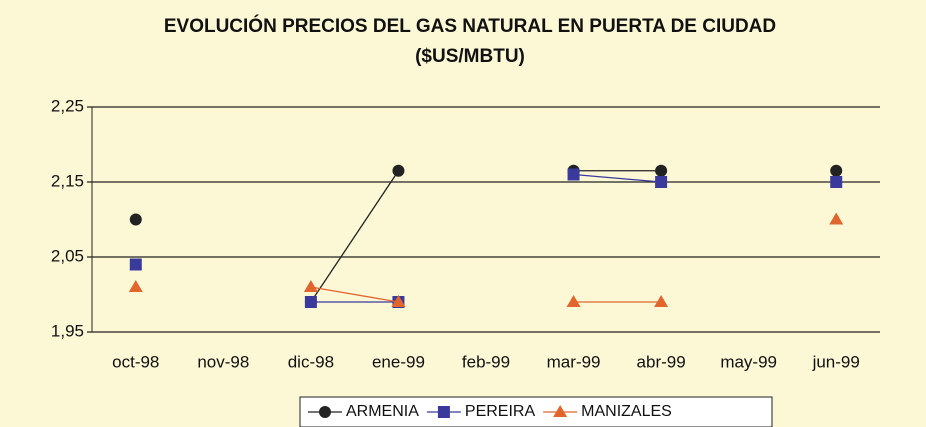  What do you see at coordinates (67, 105) in the screenshot?
I see `y-tick-label: 2,25` at bounding box center [67, 105].